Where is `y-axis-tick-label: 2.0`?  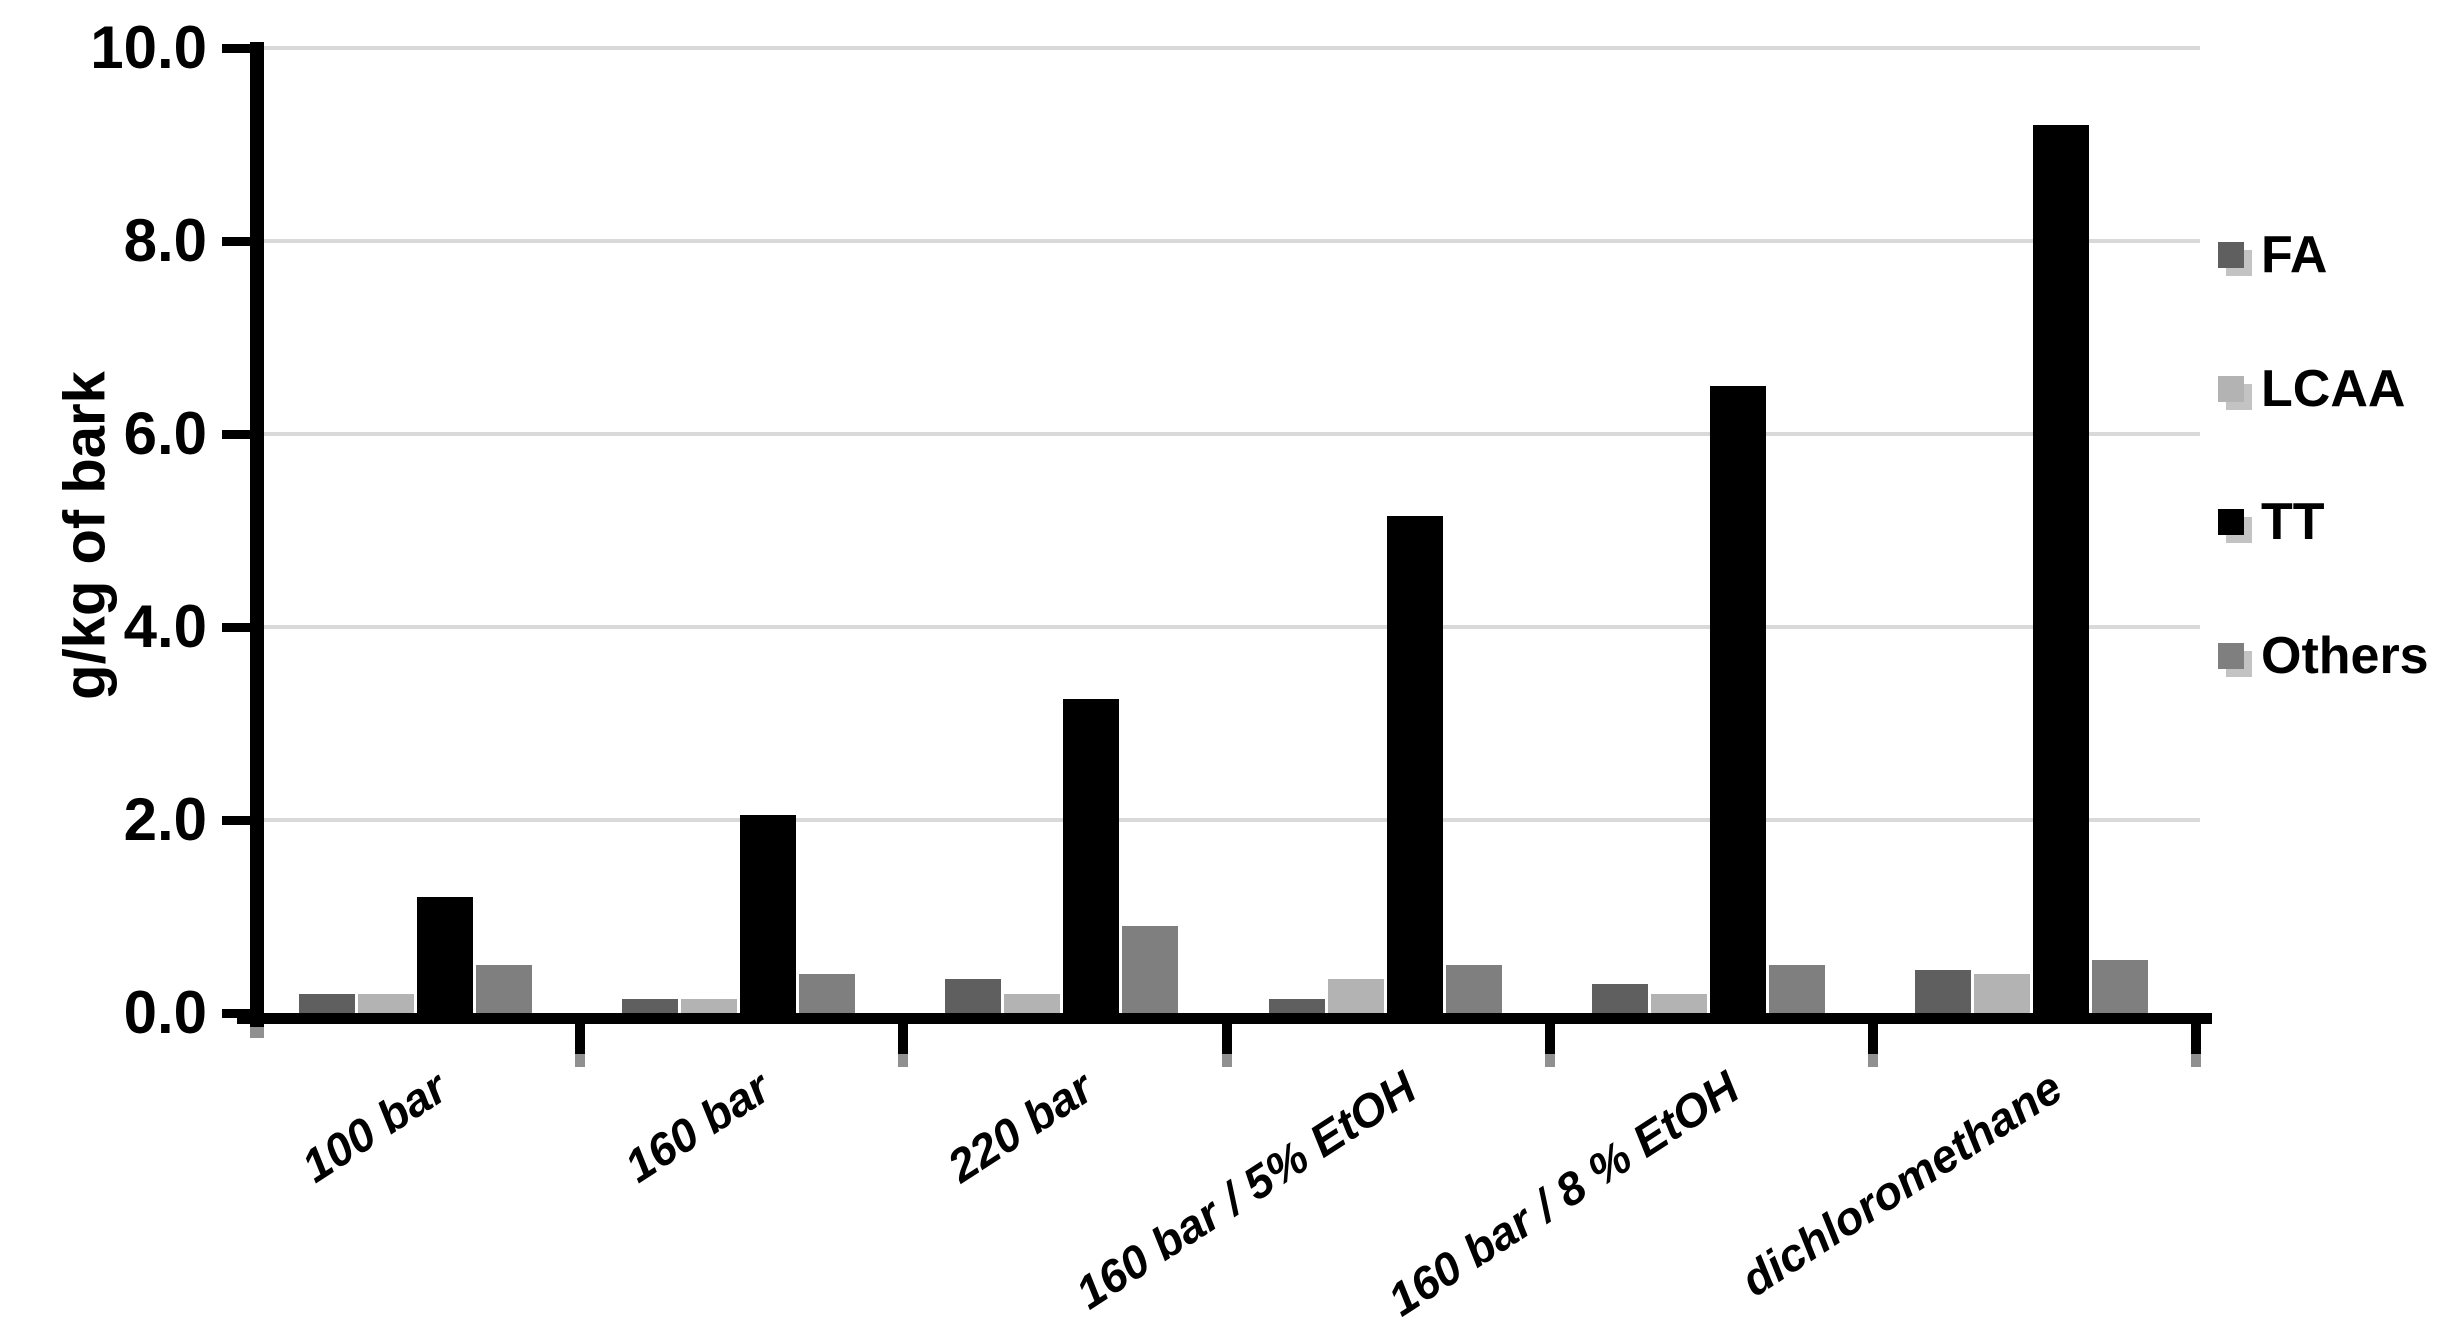
y-axis-tick-label: 2.0 is located at coordinates (165, 819).